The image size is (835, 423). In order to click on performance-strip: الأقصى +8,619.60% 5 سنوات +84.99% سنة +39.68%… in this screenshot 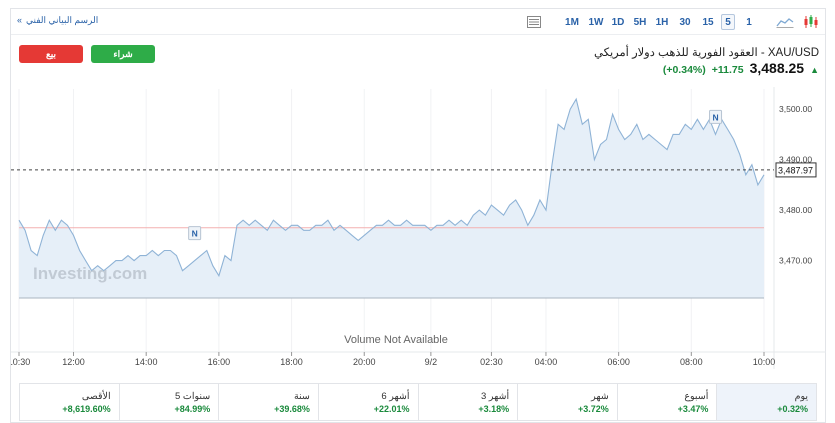, I will do `click(418, 402)`.